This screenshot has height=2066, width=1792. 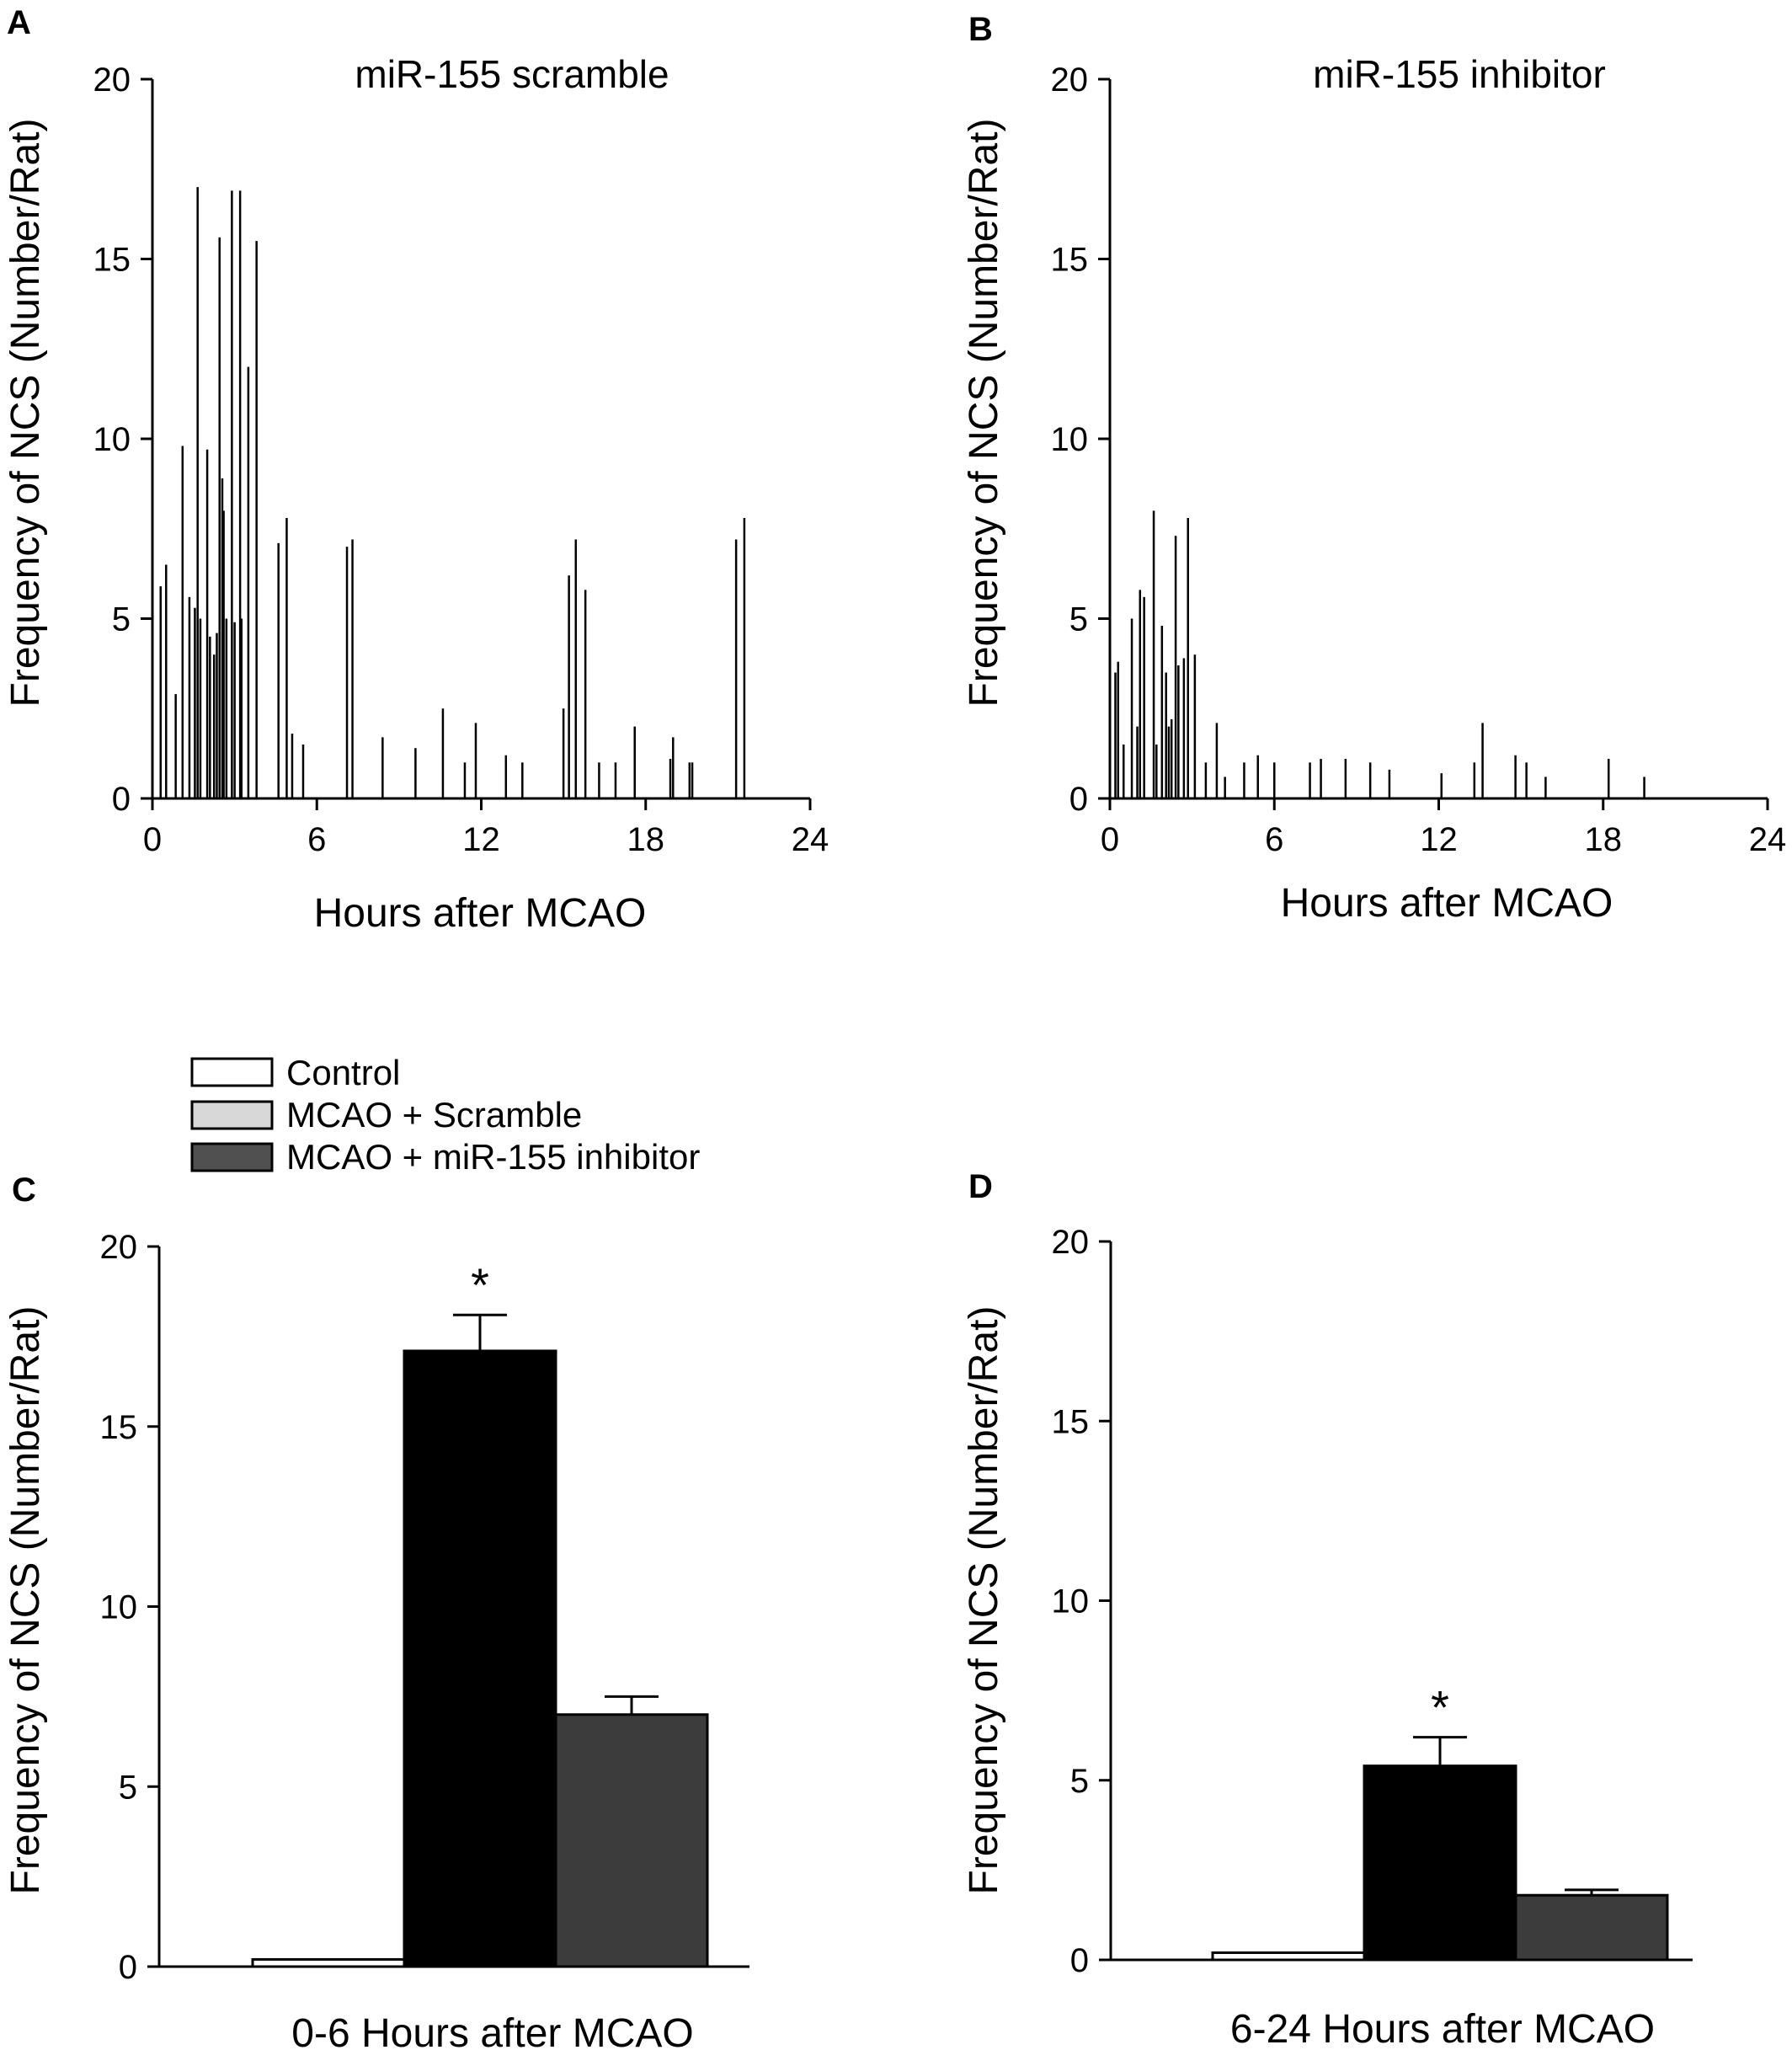 What do you see at coordinates (984, 1600) in the screenshot?
I see `panel-d-ylabel: Frequency of NCS (Number/Rat)` at bounding box center [984, 1600].